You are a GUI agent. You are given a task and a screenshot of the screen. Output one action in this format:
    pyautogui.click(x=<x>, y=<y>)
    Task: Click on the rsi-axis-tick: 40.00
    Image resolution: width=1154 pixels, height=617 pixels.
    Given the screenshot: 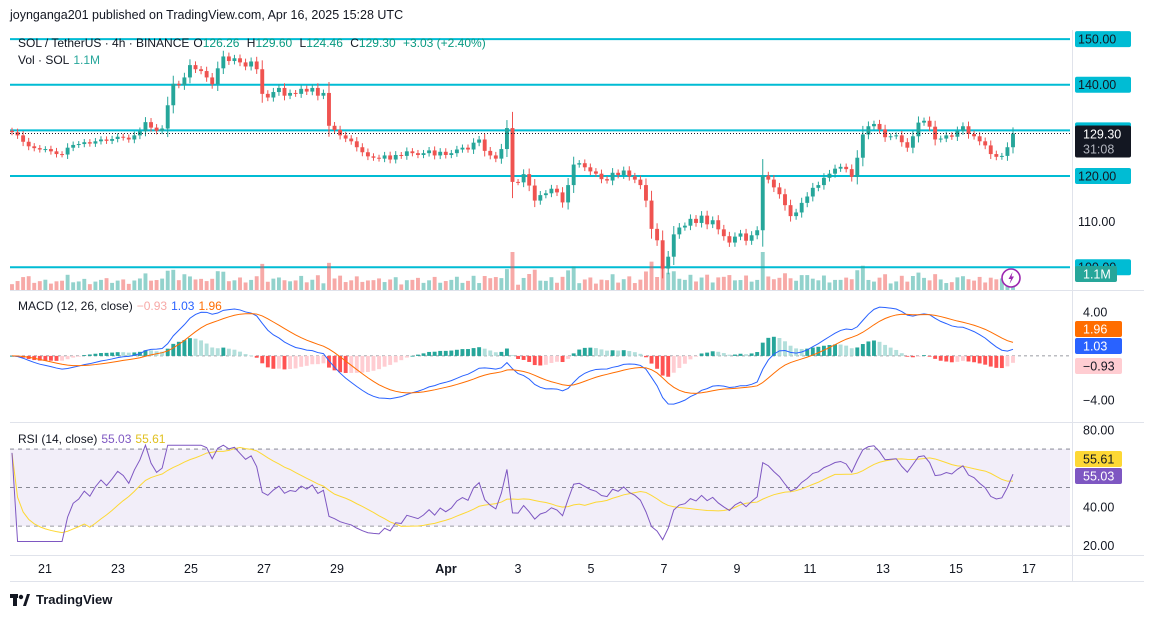 What is the action you would take?
    pyautogui.click(x=1098, y=507)
    